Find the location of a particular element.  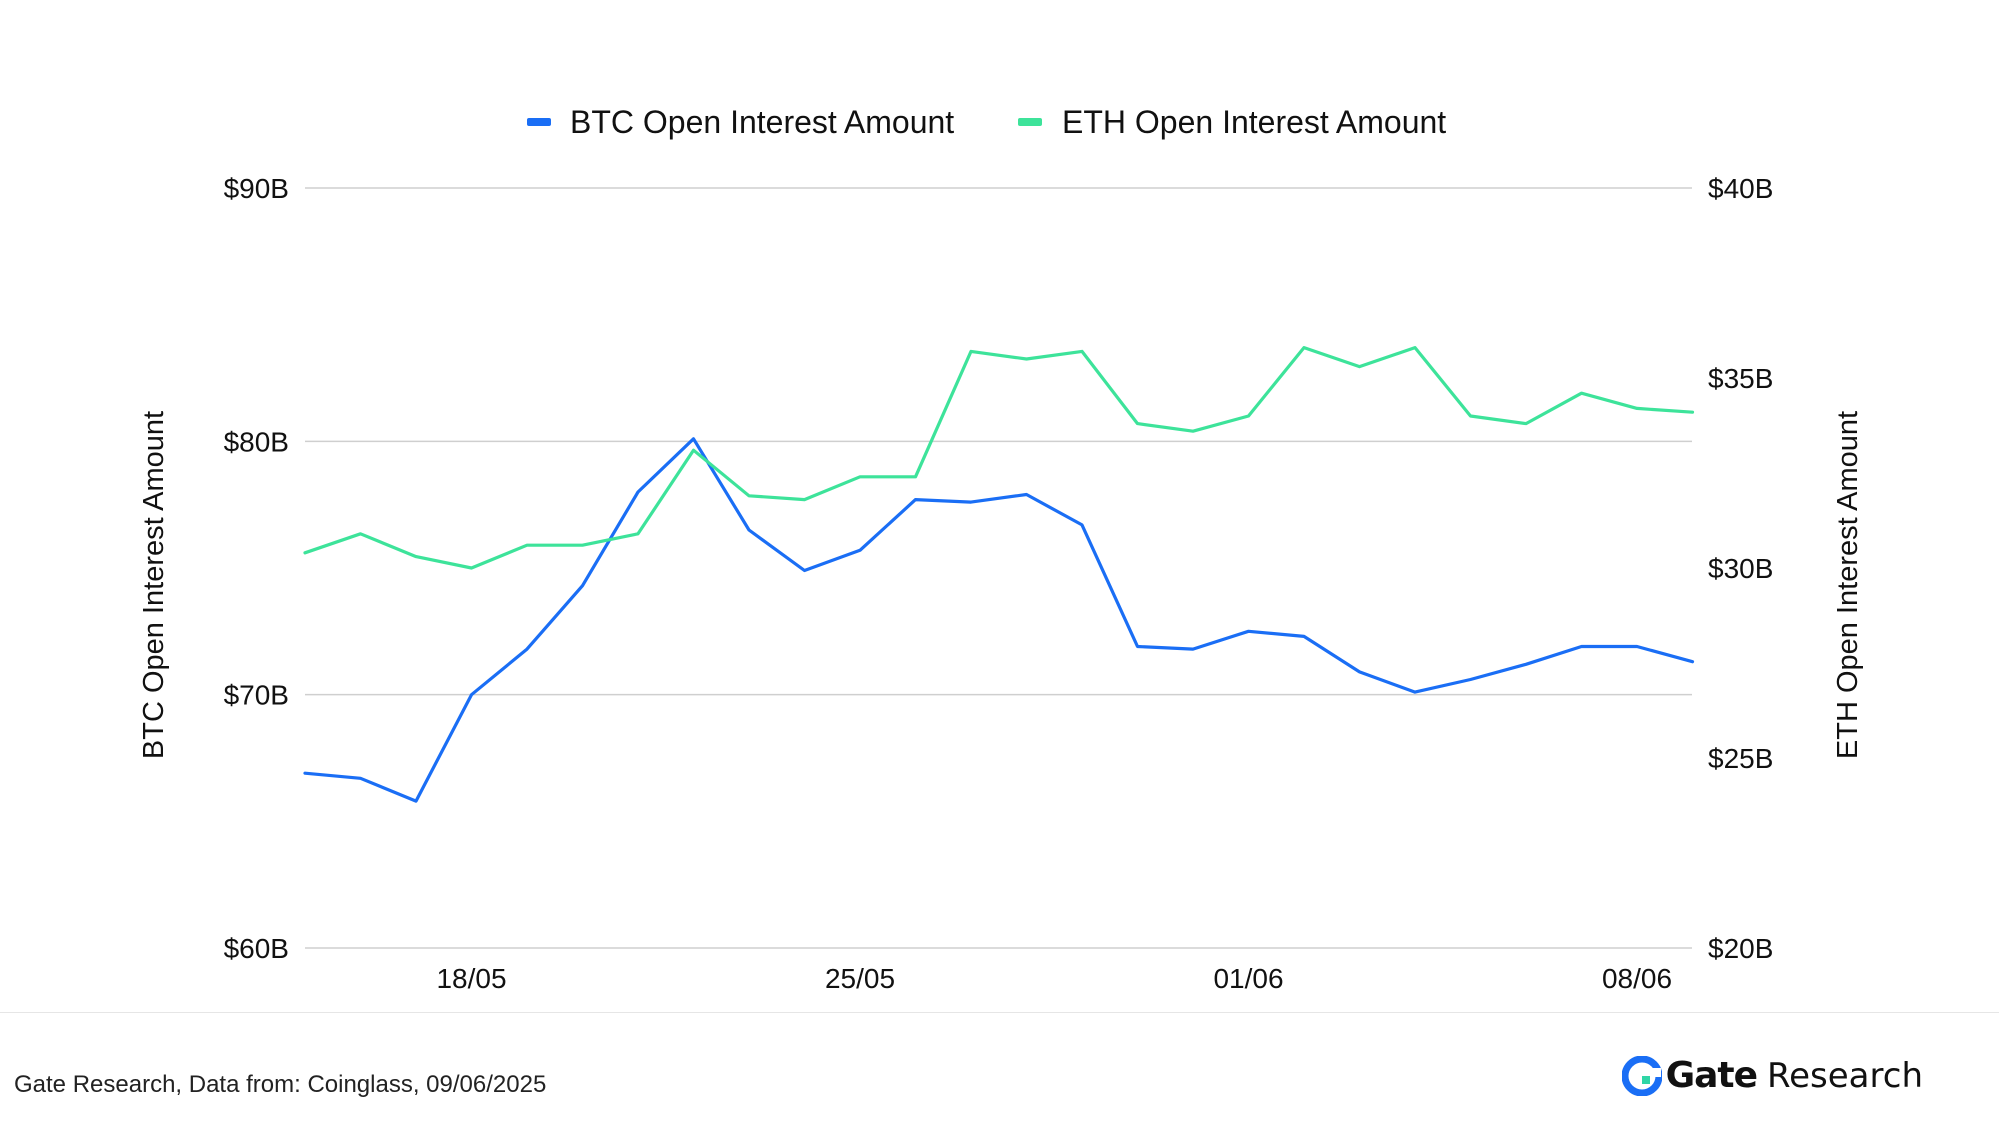

right-axis-title: ETH Open Interest Amount is located at coordinates (1848, 585).